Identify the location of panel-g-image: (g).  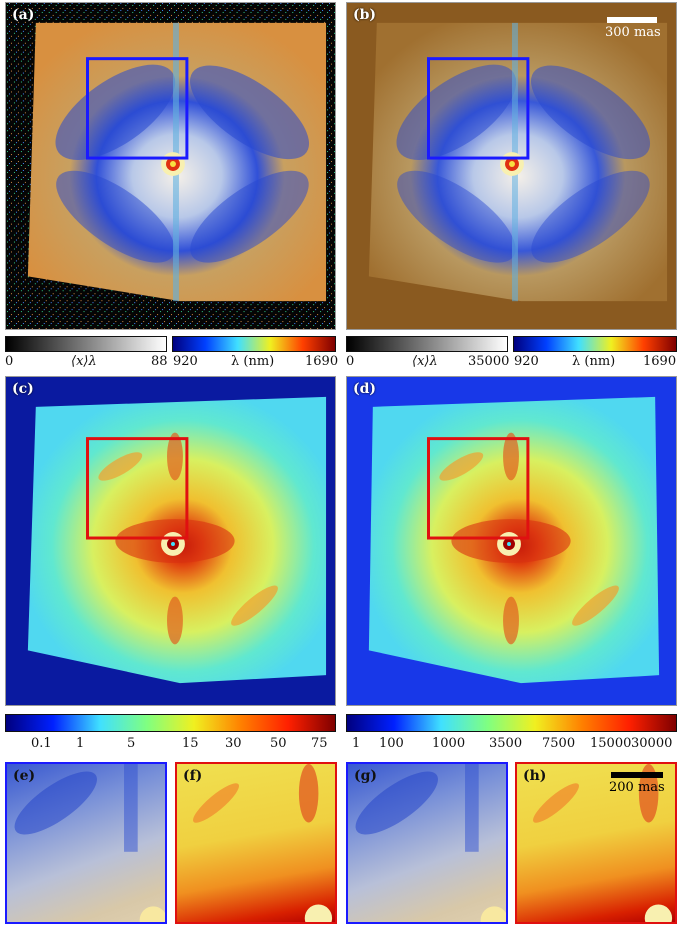
(427, 843).